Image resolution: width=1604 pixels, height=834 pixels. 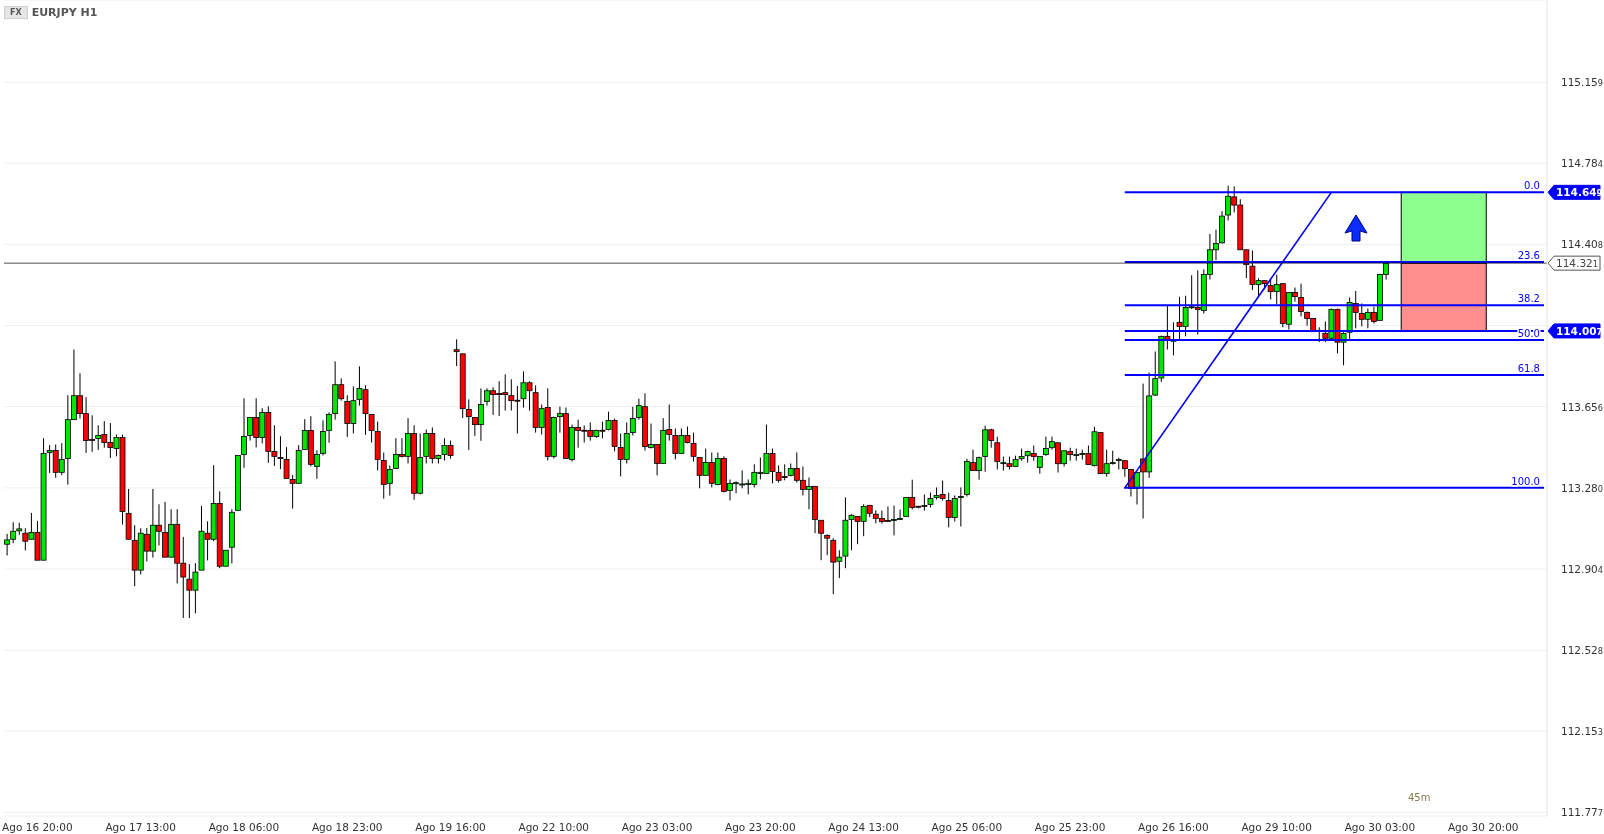 What do you see at coordinates (16, 12) in the screenshot?
I see `text: FX` at bounding box center [16, 12].